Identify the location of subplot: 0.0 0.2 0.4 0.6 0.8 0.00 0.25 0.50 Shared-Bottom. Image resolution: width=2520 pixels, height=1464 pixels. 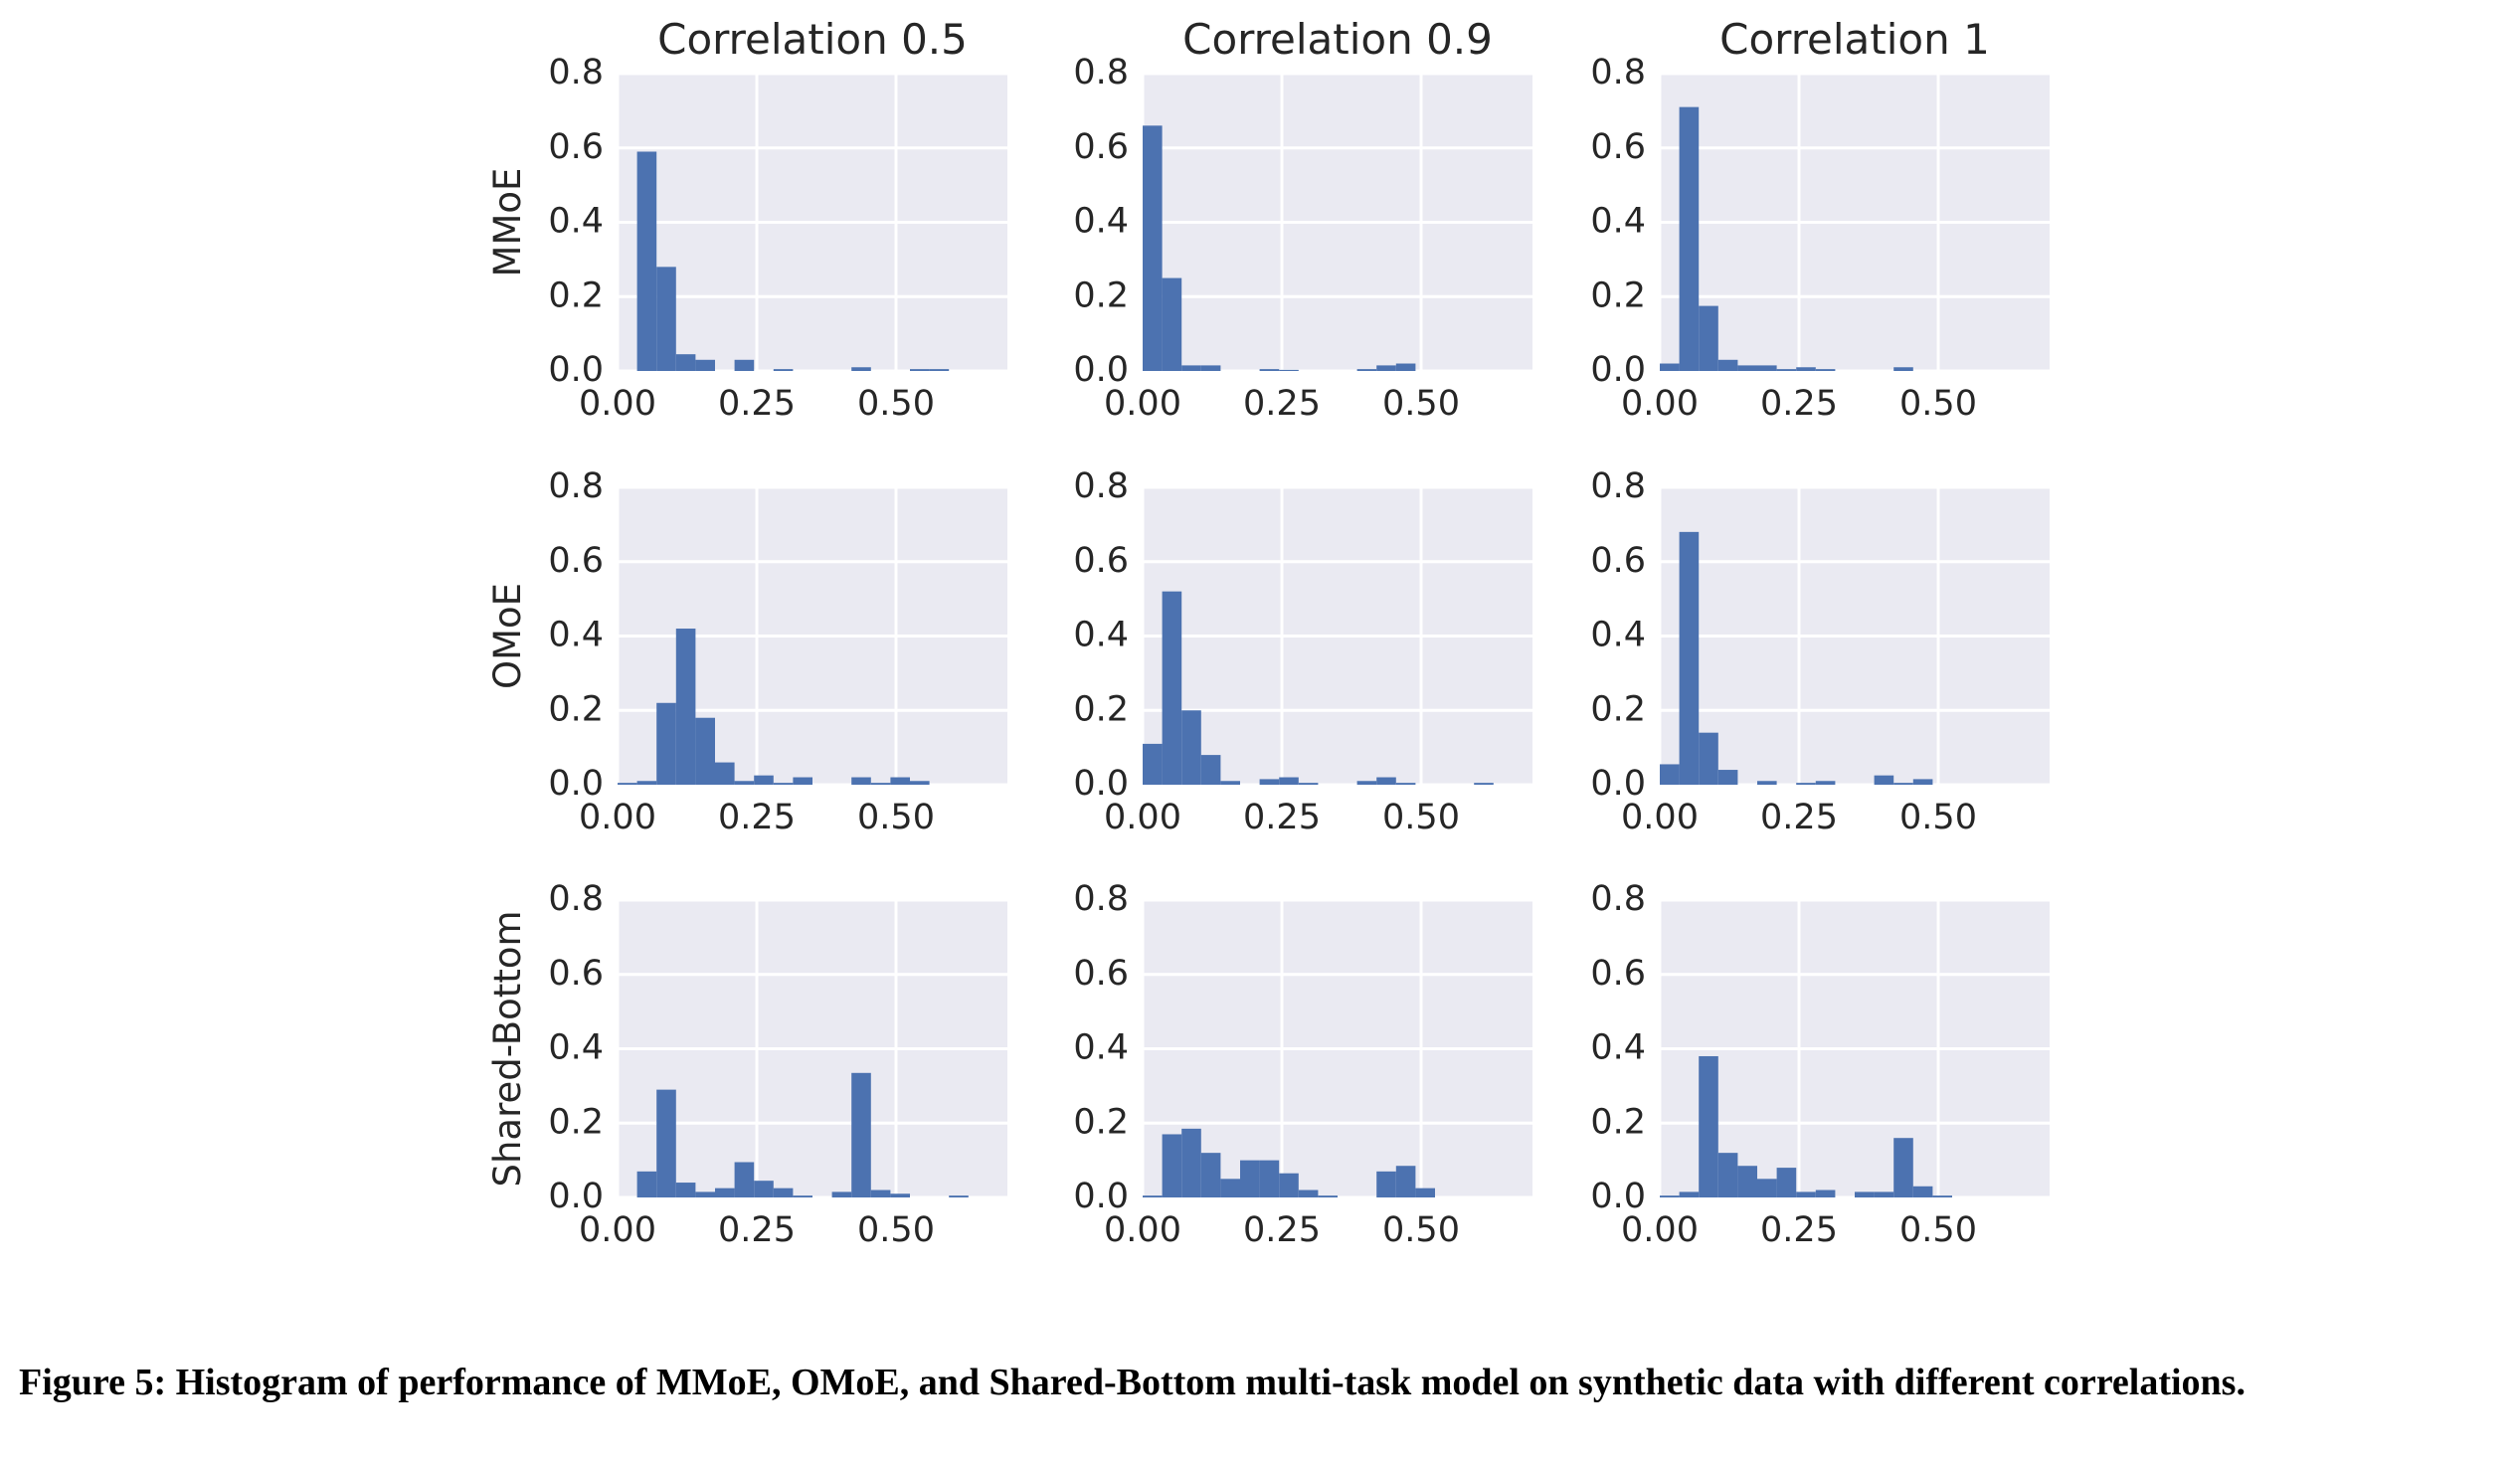
(746, 1064).